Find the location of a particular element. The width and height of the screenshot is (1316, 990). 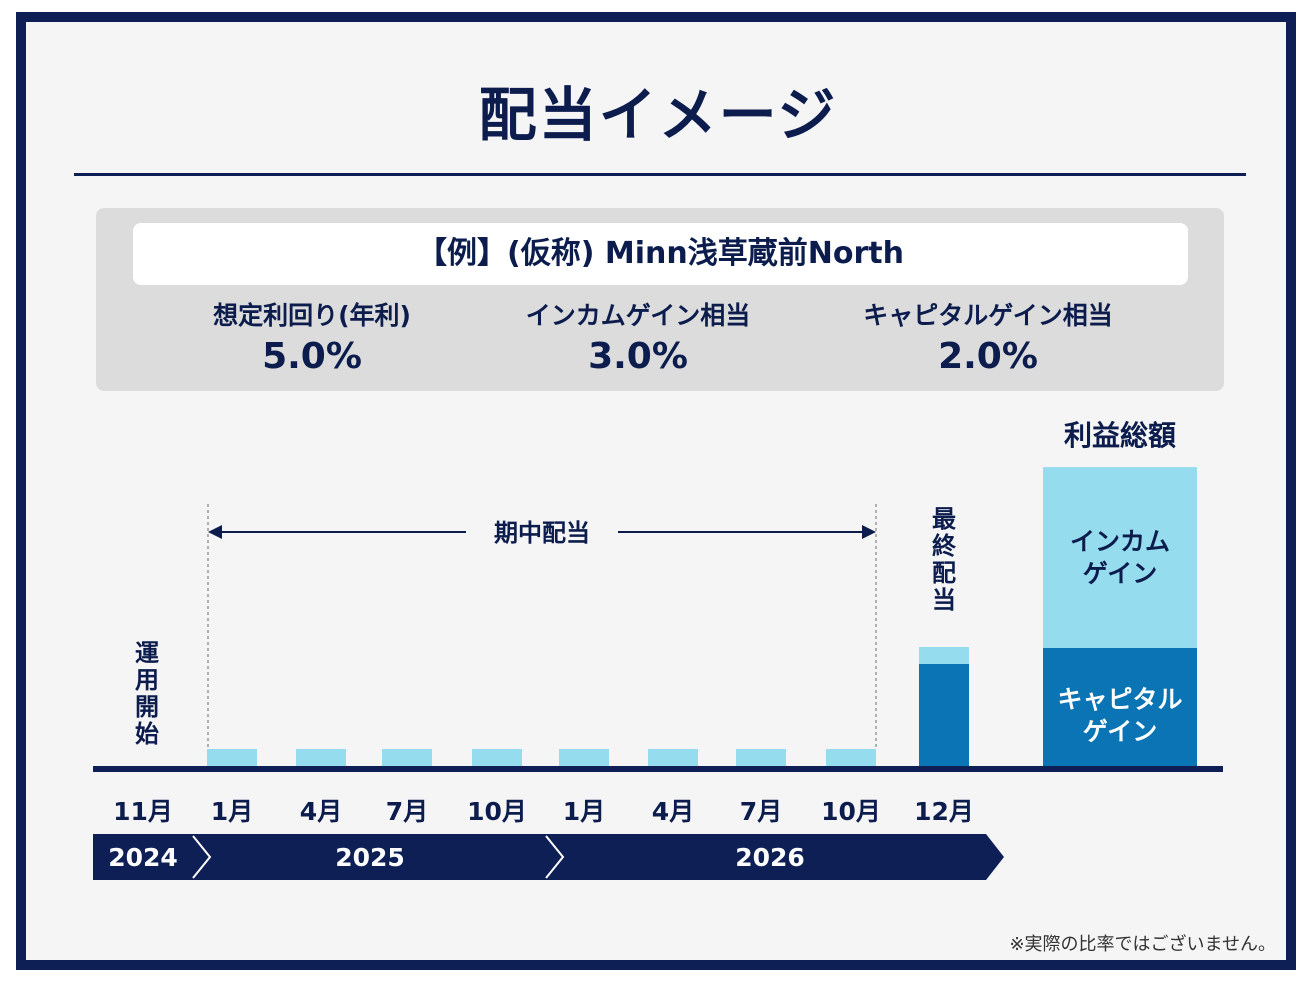

interim-dividend-label: 期中配当 is located at coordinates (542, 533).